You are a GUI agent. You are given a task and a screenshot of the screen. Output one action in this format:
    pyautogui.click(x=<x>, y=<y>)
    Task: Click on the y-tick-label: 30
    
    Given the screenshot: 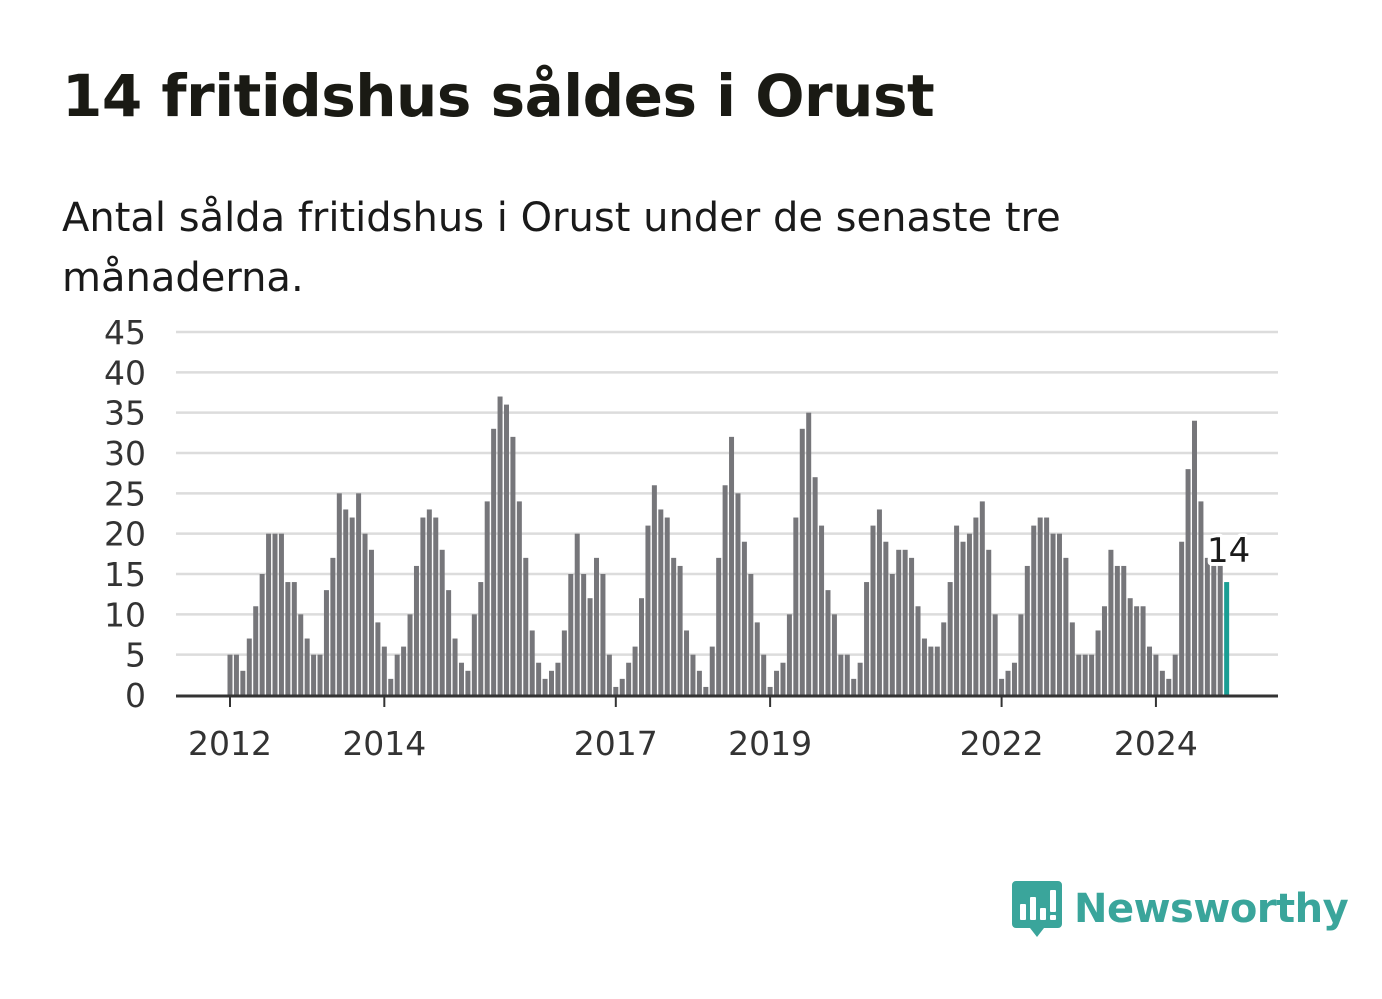 What is the action you would take?
    pyautogui.click(x=125, y=453)
    